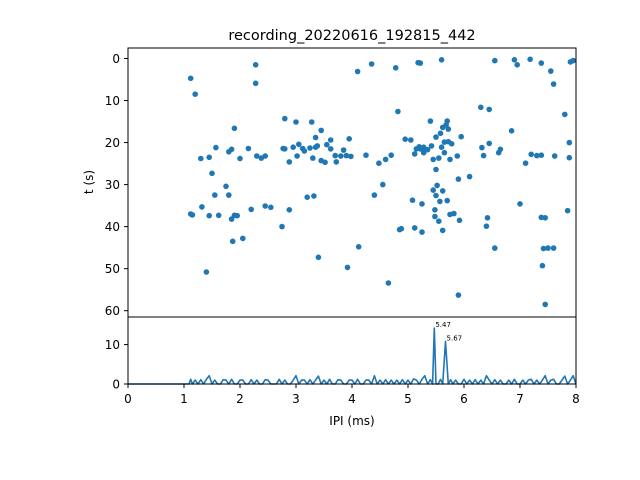 The width and height of the screenshot is (640, 480). What do you see at coordinates (116, 385) in the screenshot?
I see `bottom-y-tick-label: 0` at bounding box center [116, 385].